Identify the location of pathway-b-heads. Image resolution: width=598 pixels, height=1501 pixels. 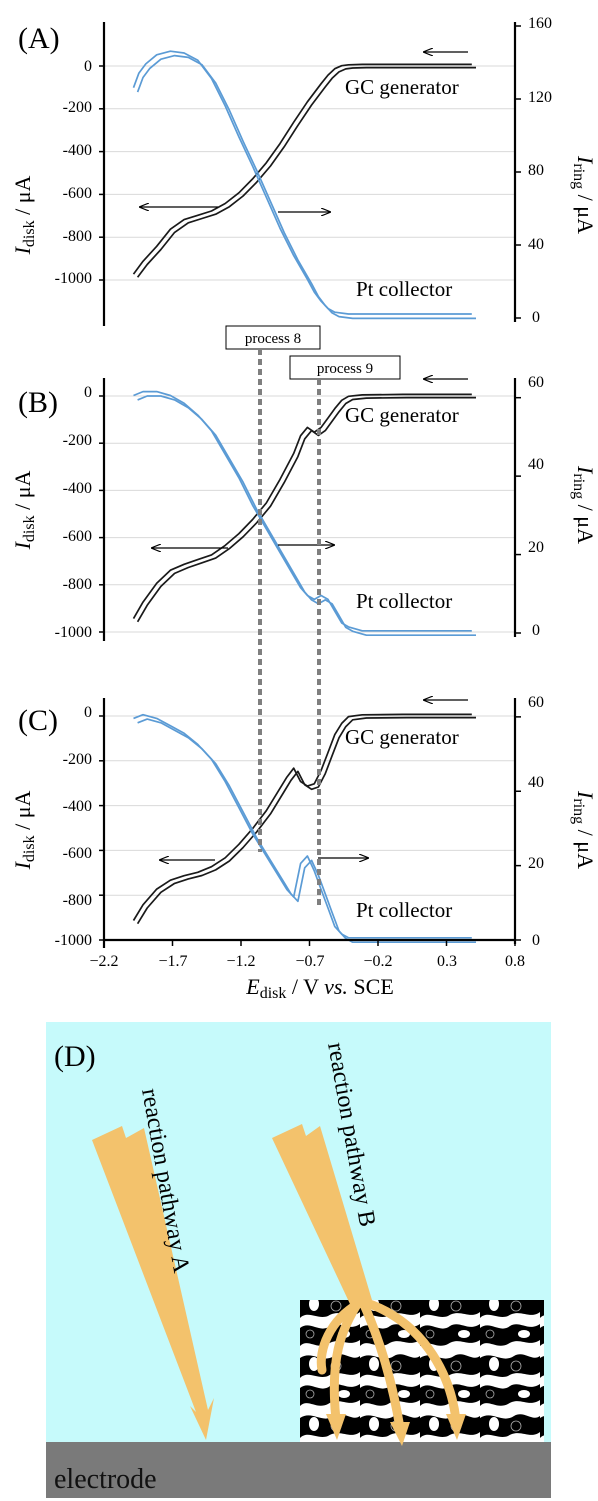
(396, 1430).